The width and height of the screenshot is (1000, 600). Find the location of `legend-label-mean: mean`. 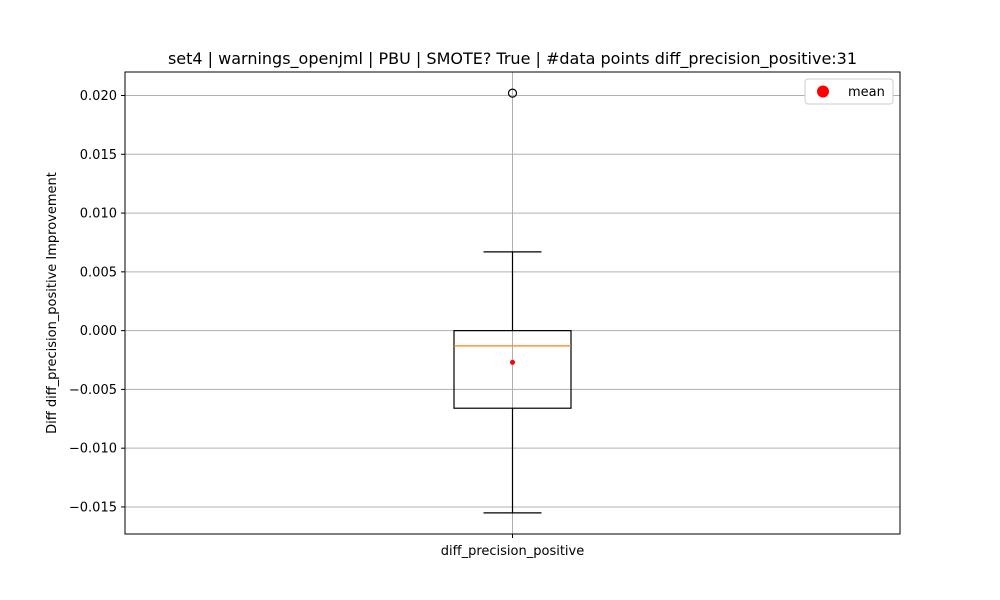

legend-label-mean: mean is located at coordinates (866, 92).